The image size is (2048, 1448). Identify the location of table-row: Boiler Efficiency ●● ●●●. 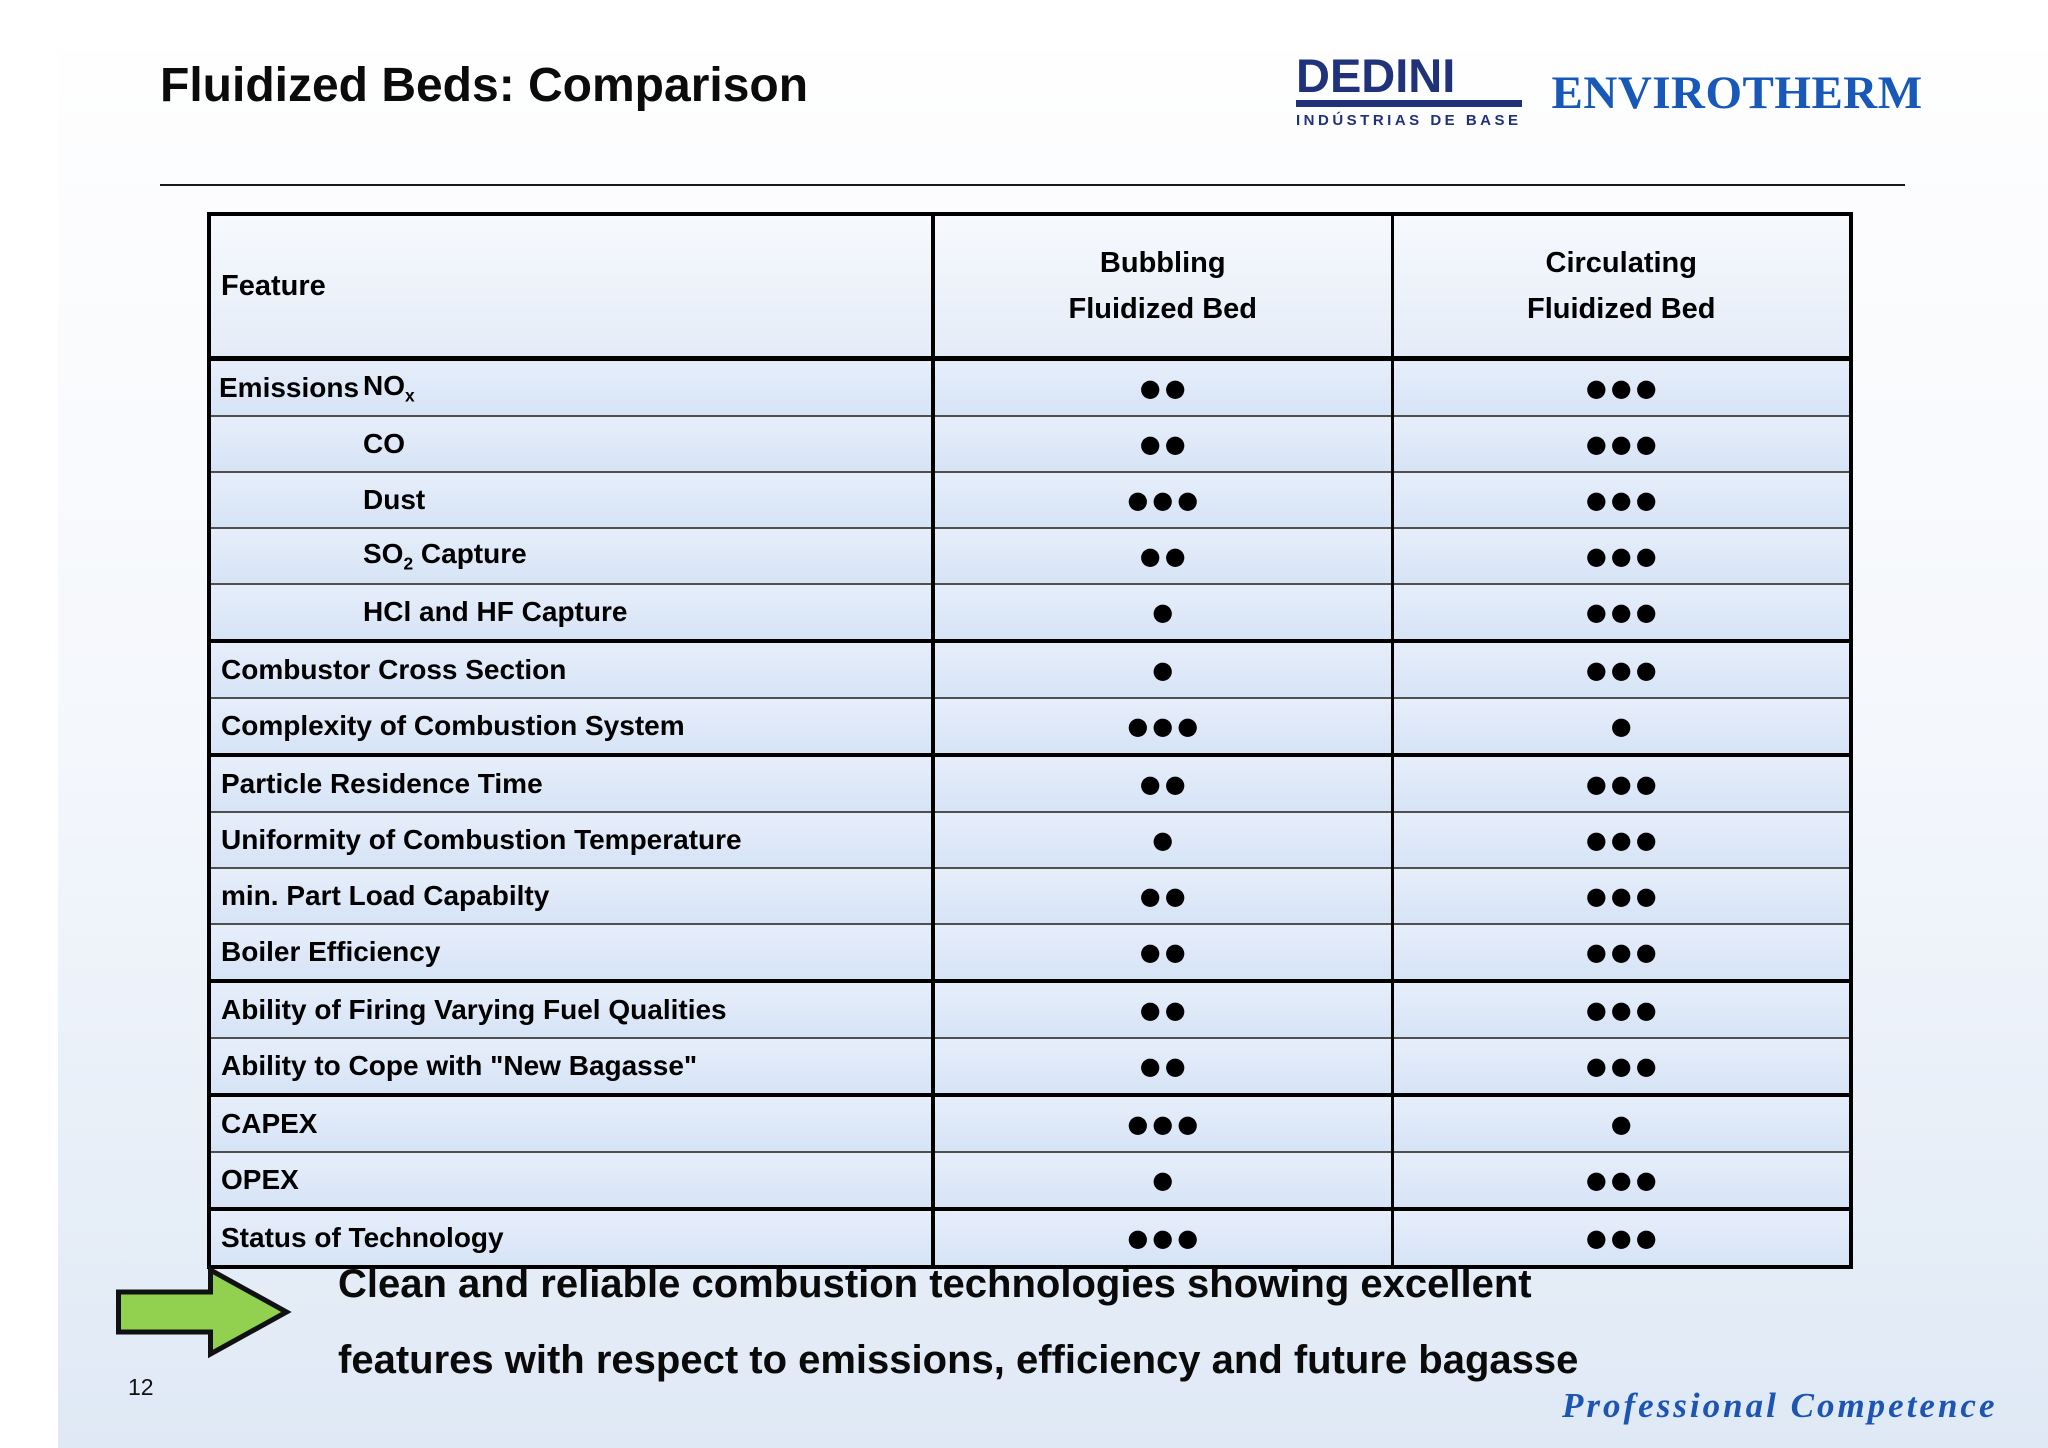
(1030, 953).